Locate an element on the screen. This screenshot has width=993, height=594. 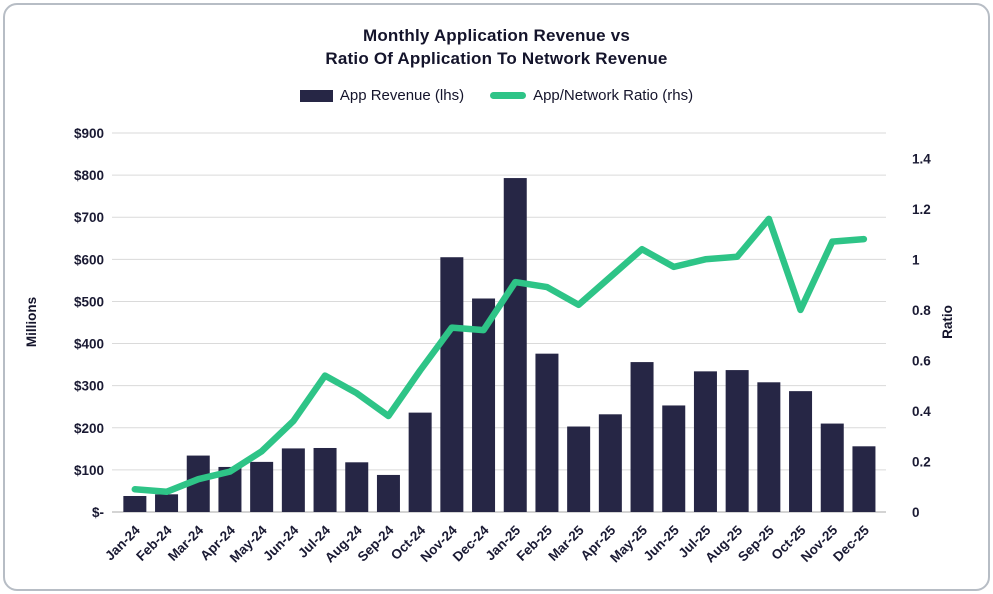
left-axis-tick: $900 is located at coordinates (89, 133).